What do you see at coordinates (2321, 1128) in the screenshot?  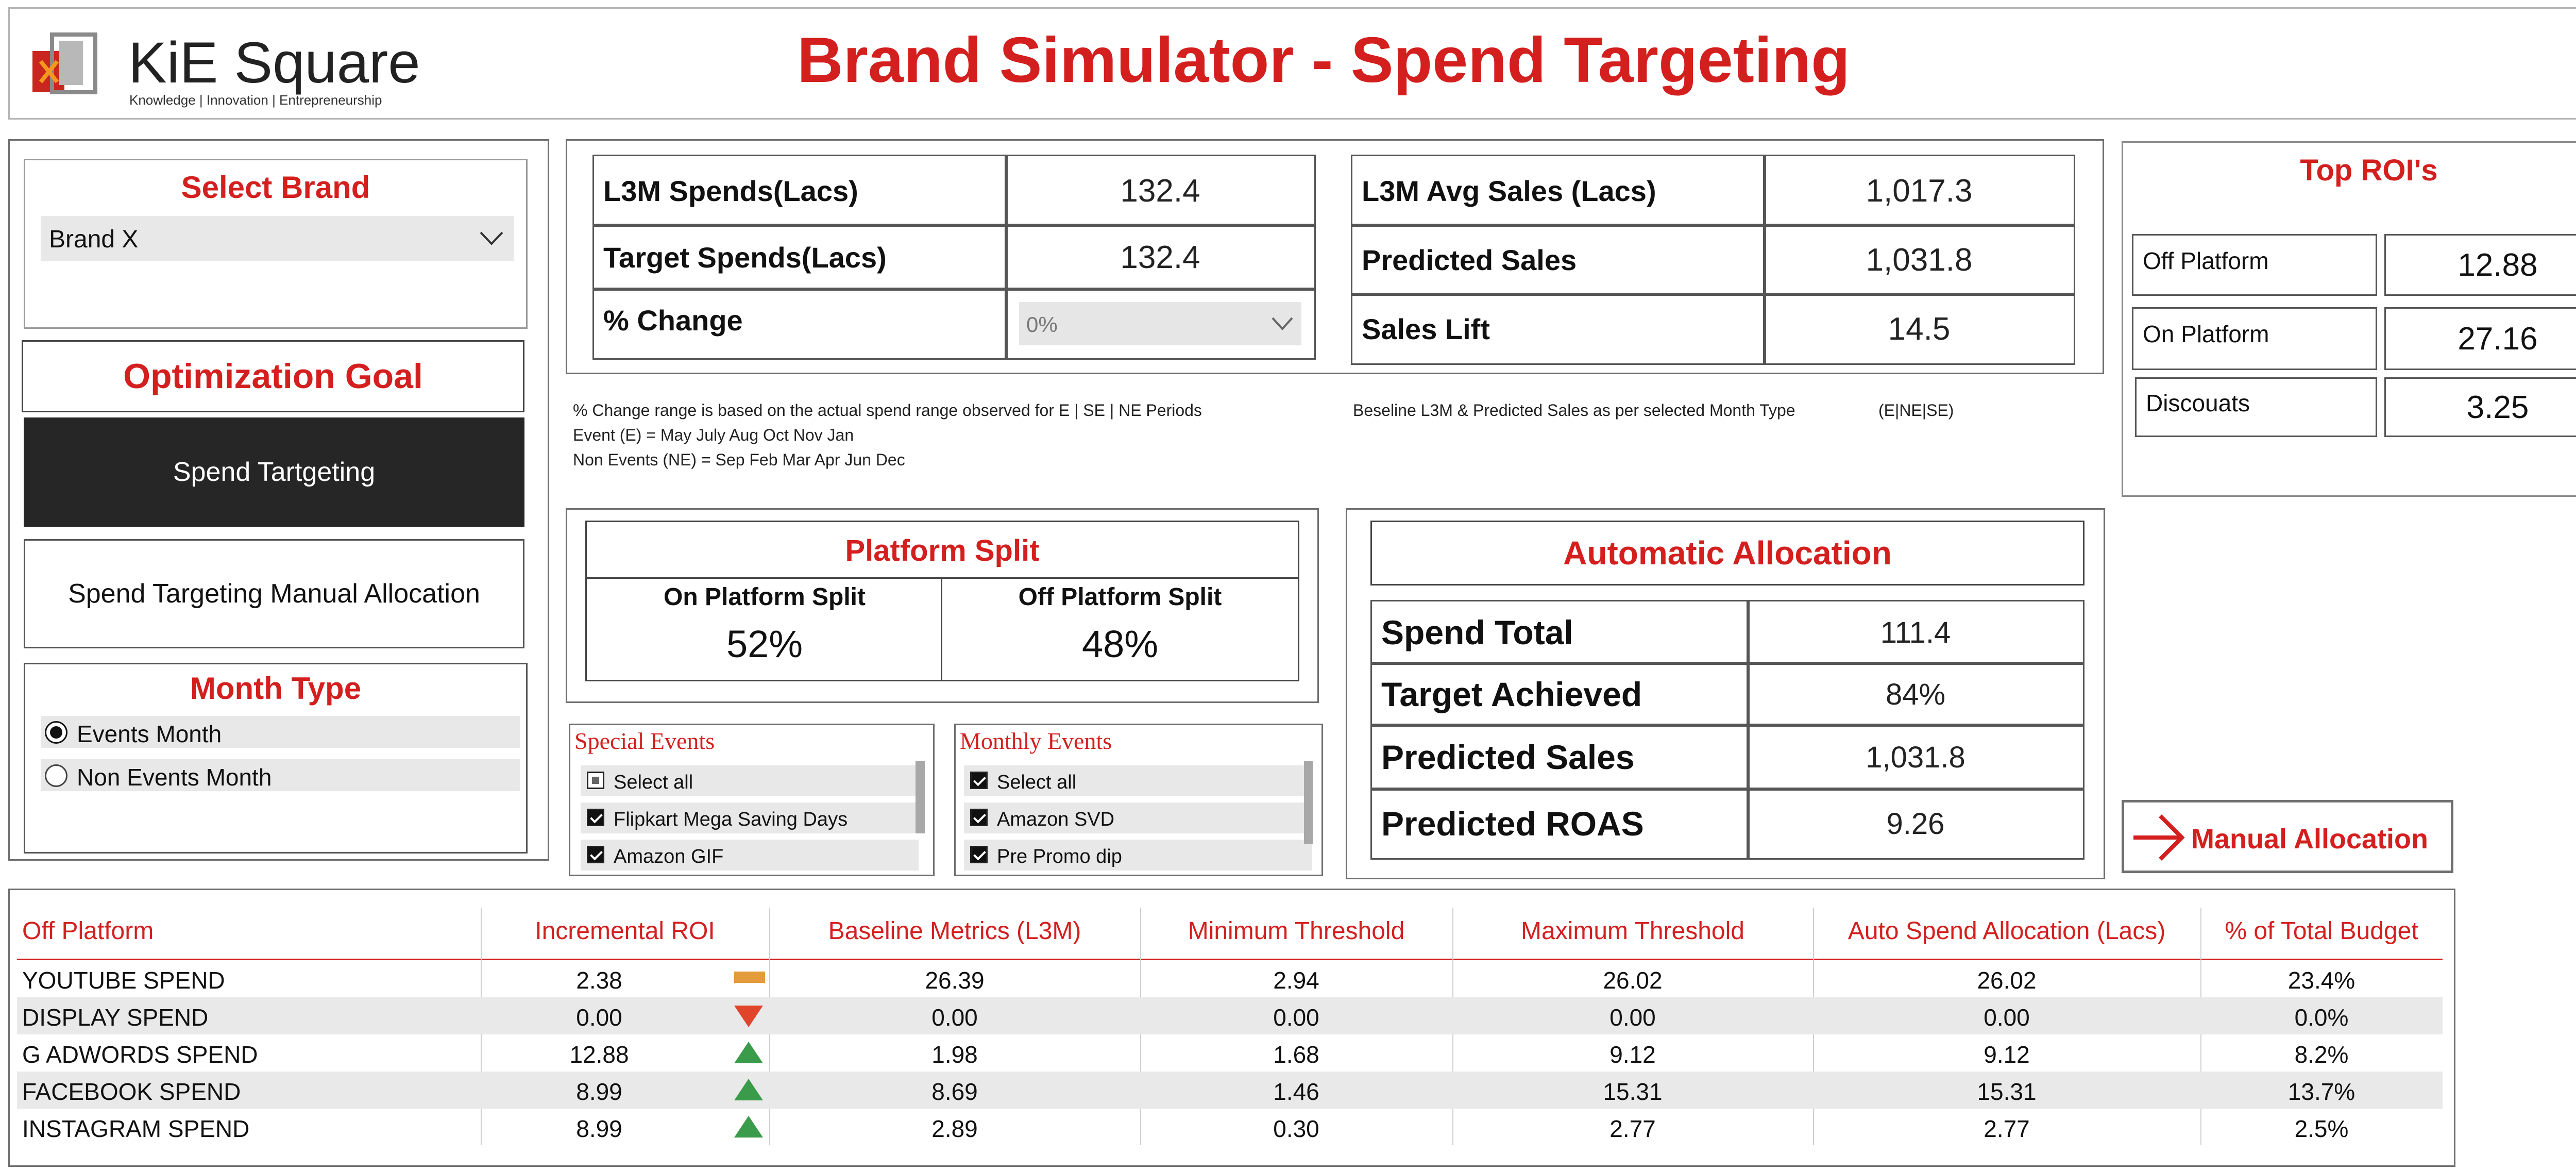 I see `cell-percent-budget: 2.5%` at bounding box center [2321, 1128].